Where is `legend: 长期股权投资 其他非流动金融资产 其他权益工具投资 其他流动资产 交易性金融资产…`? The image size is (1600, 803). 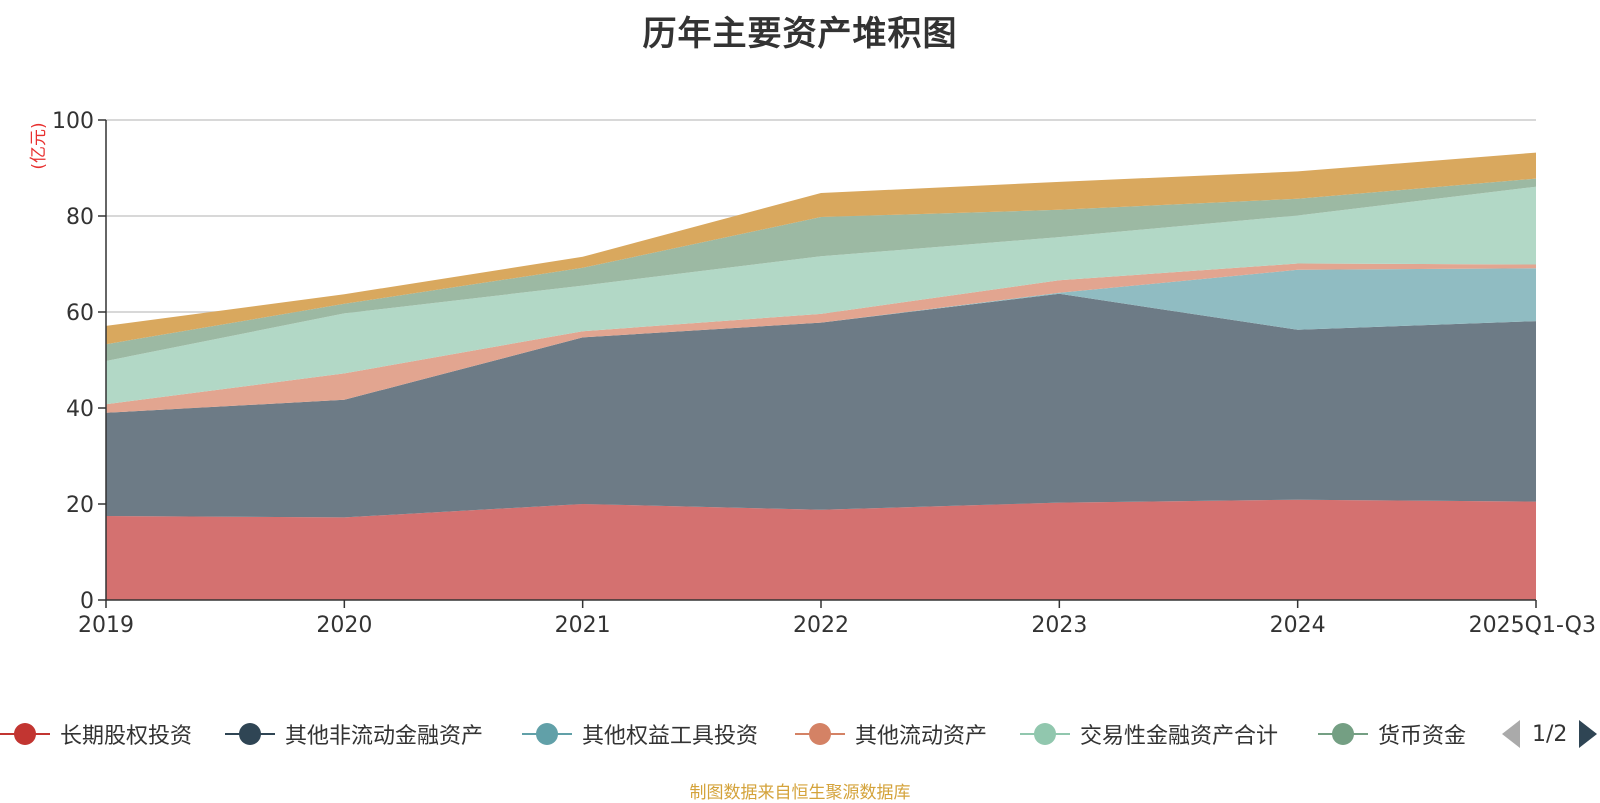
legend: 长期股权投资 其他非流动金融资产 其他权益工具投资 其他流动资产 交易性金融资产… is located at coordinates (800, 734).